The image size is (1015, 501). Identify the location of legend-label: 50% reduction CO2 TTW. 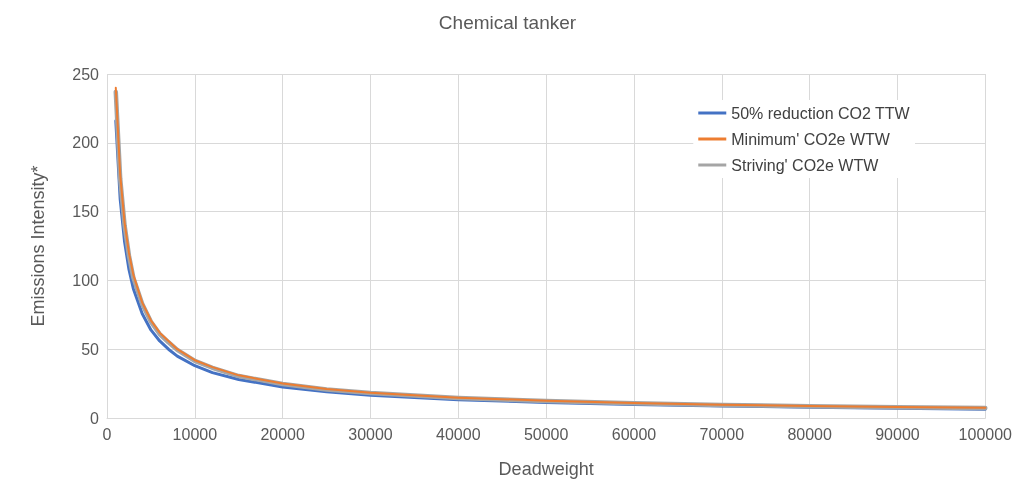
(821, 113).